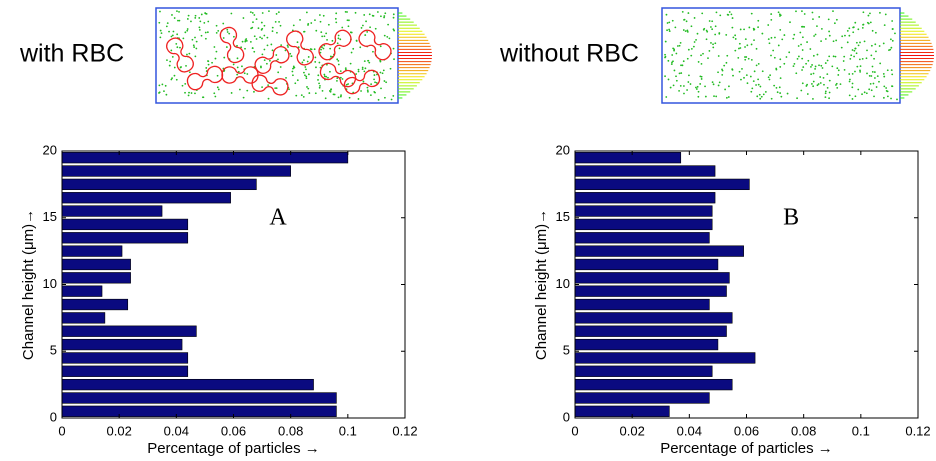  I want to click on x-tick-label: 0.12, so click(917, 430).